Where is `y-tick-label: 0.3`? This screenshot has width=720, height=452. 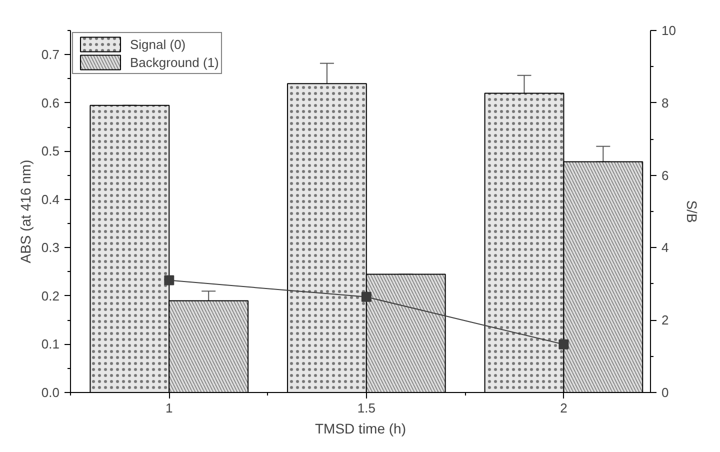 y-tick-label: 0.3 is located at coordinates (50, 248).